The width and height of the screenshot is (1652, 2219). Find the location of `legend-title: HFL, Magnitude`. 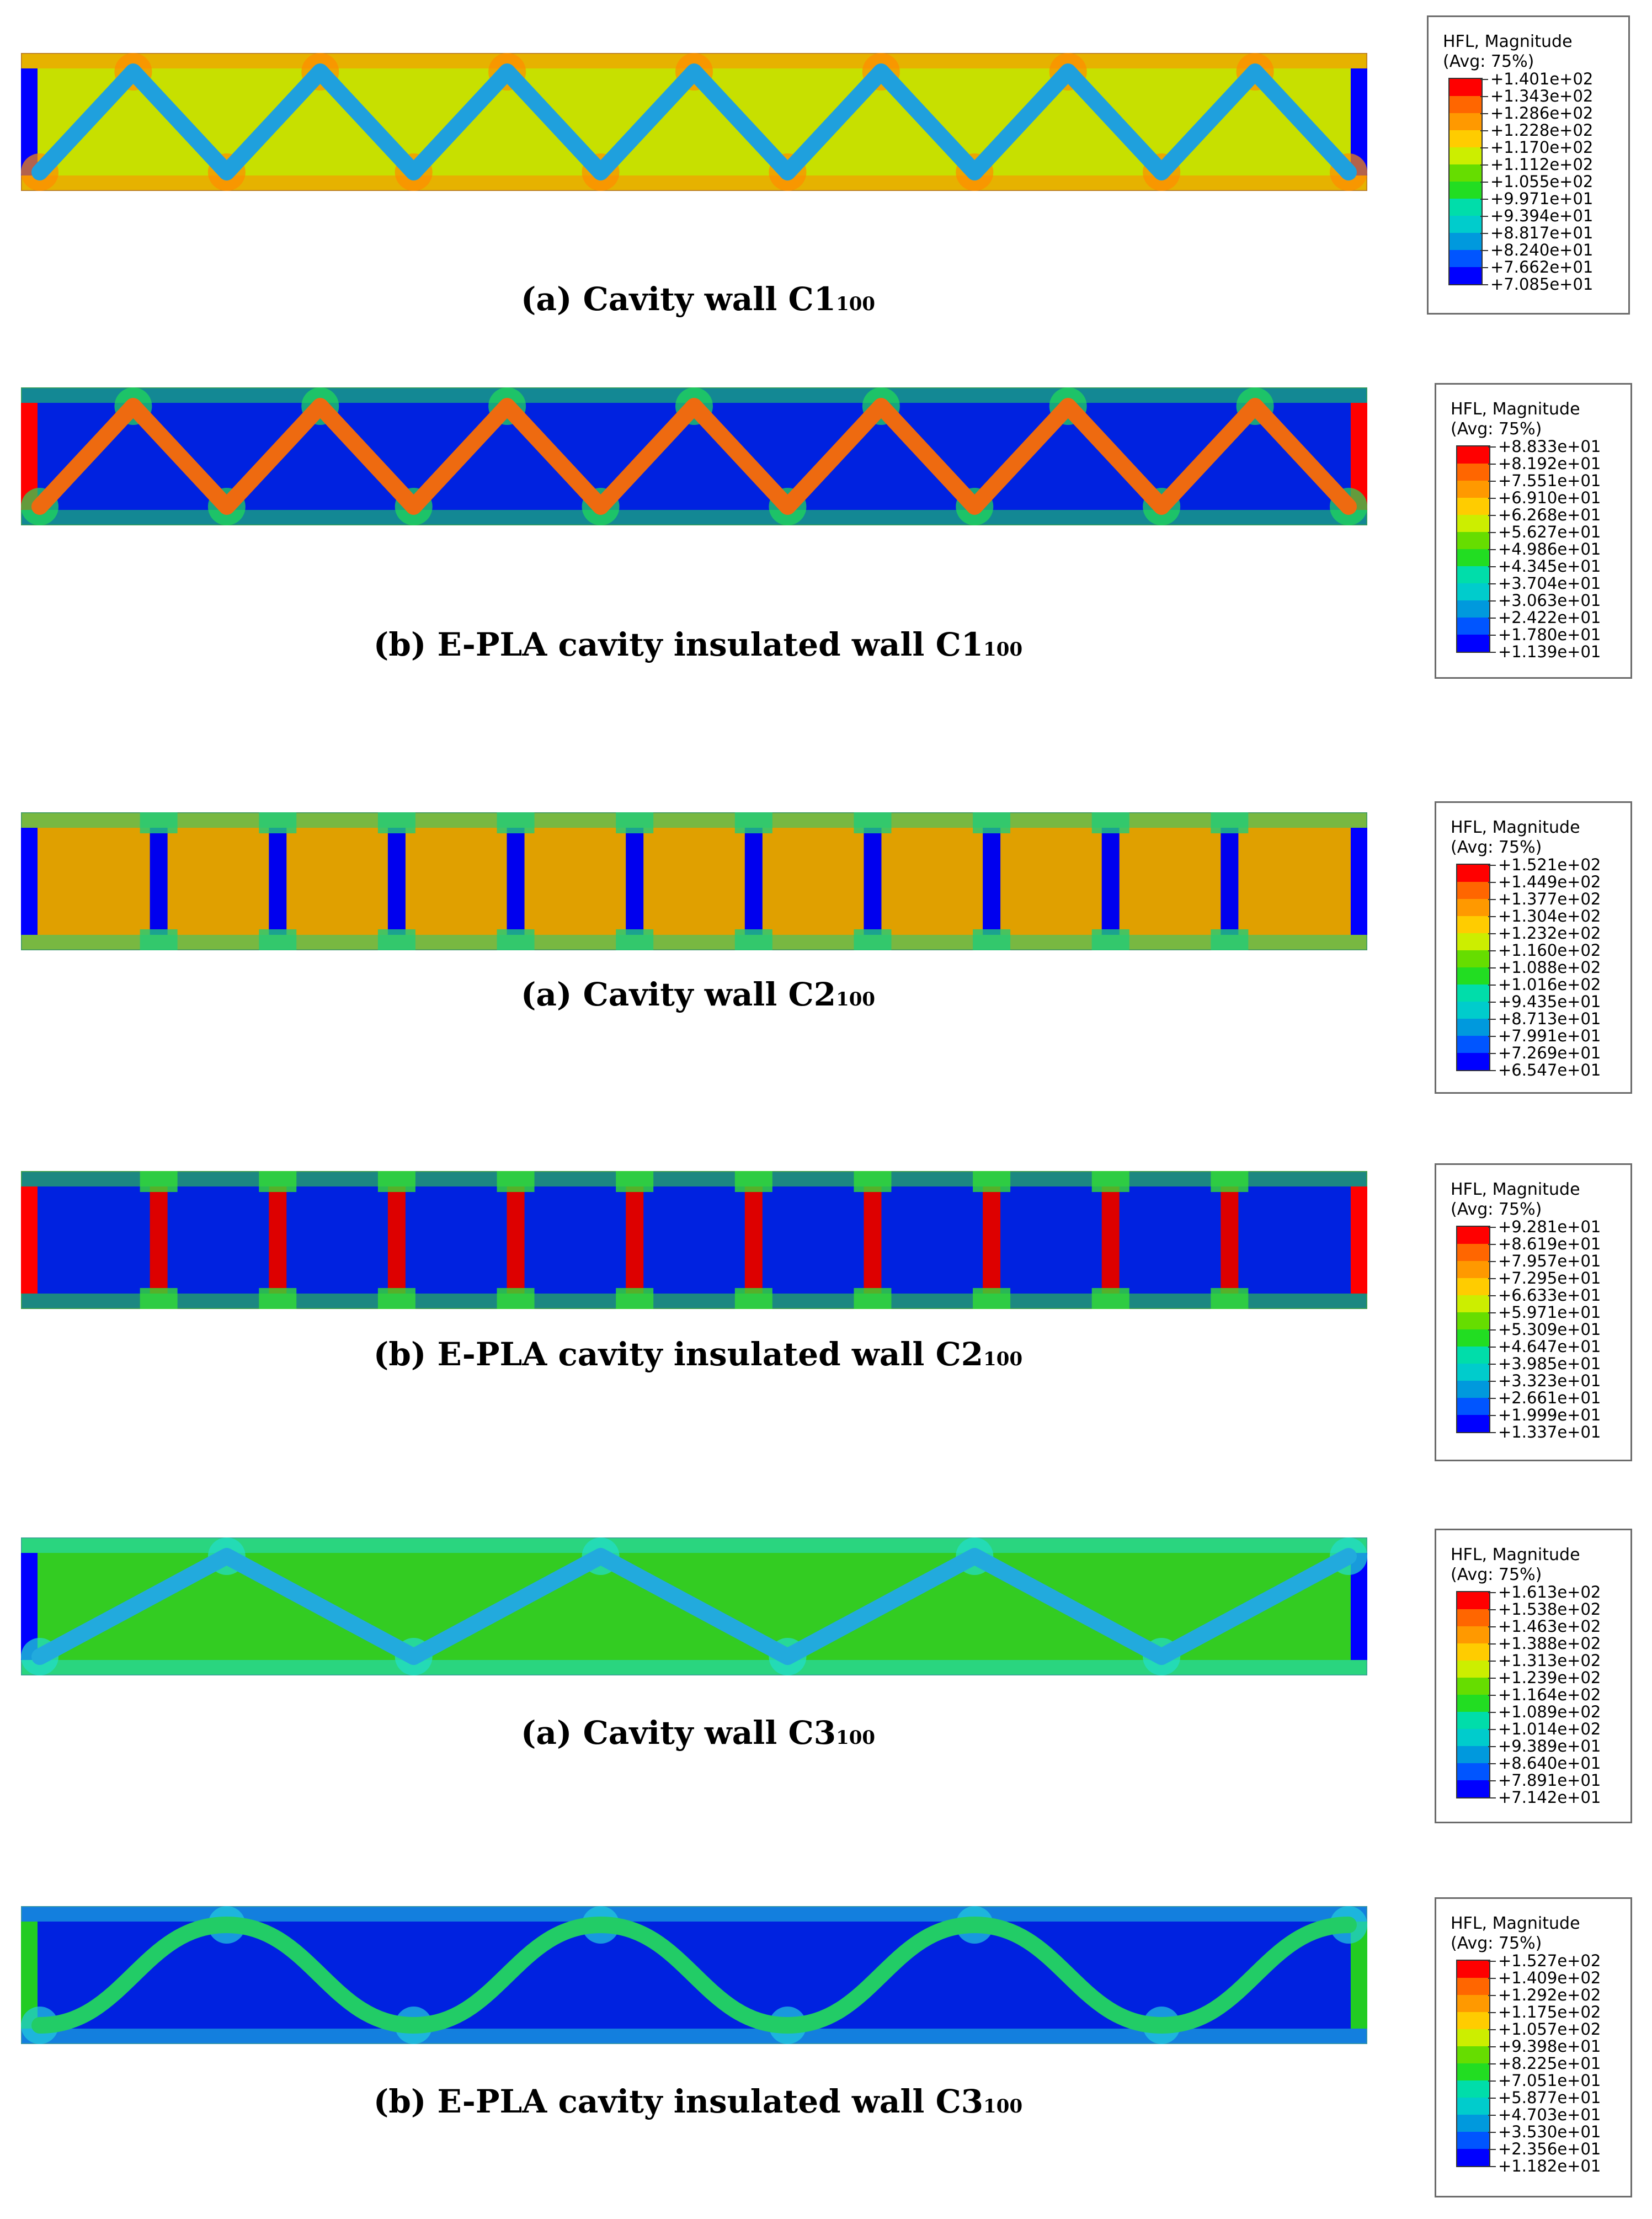

legend-title: HFL, Magnitude is located at coordinates (1515, 409).